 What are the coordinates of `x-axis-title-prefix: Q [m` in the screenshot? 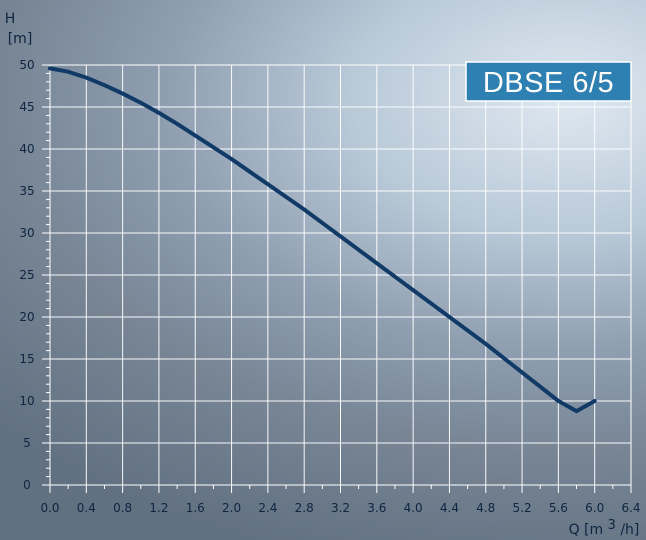 It's located at (586, 530).